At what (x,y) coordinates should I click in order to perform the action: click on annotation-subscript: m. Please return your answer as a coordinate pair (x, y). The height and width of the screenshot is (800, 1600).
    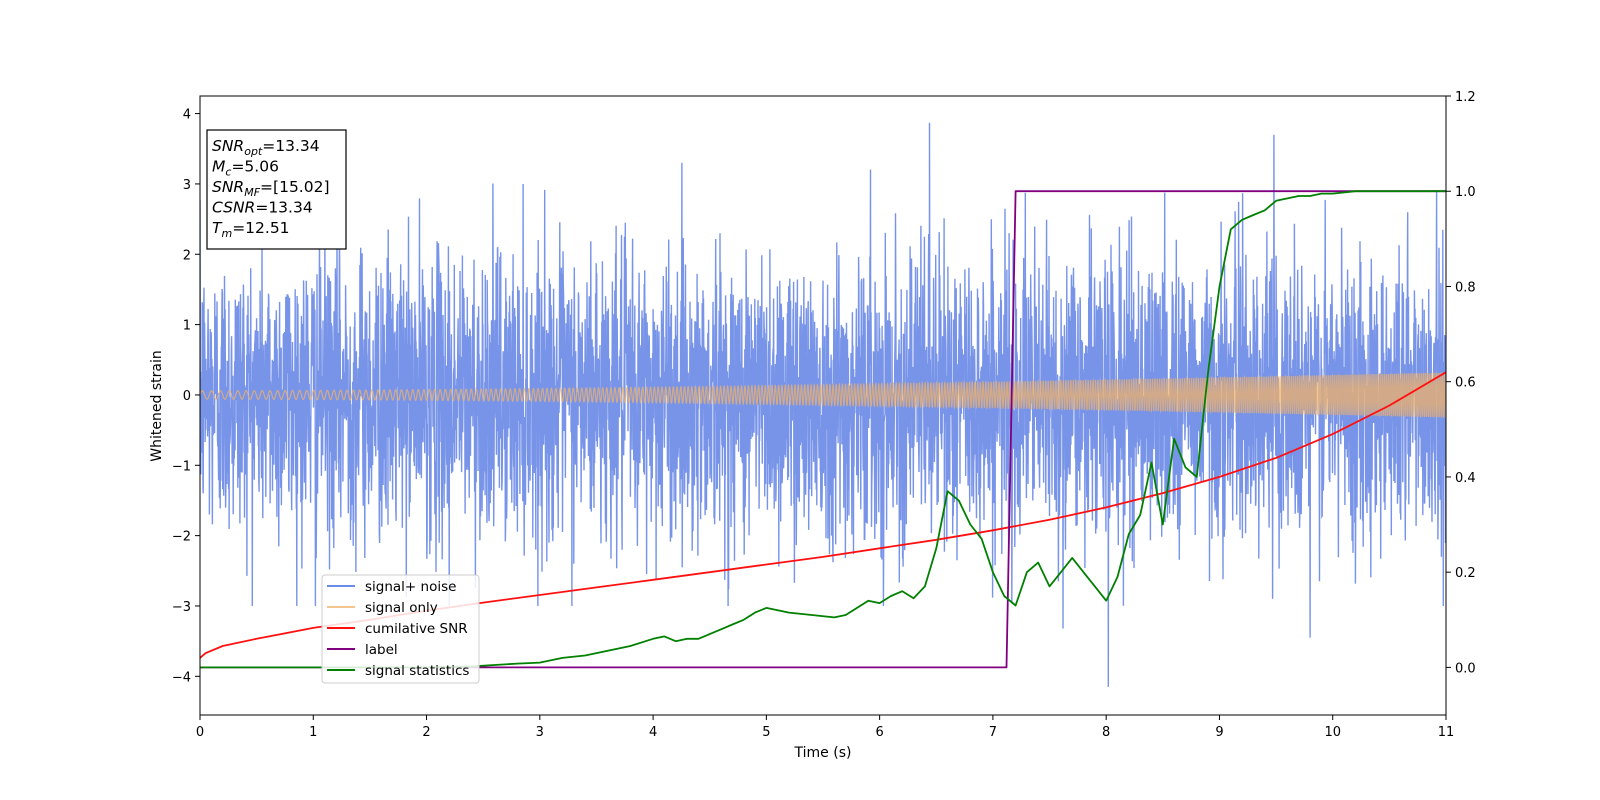
    Looking at the image, I should click on (226, 233).